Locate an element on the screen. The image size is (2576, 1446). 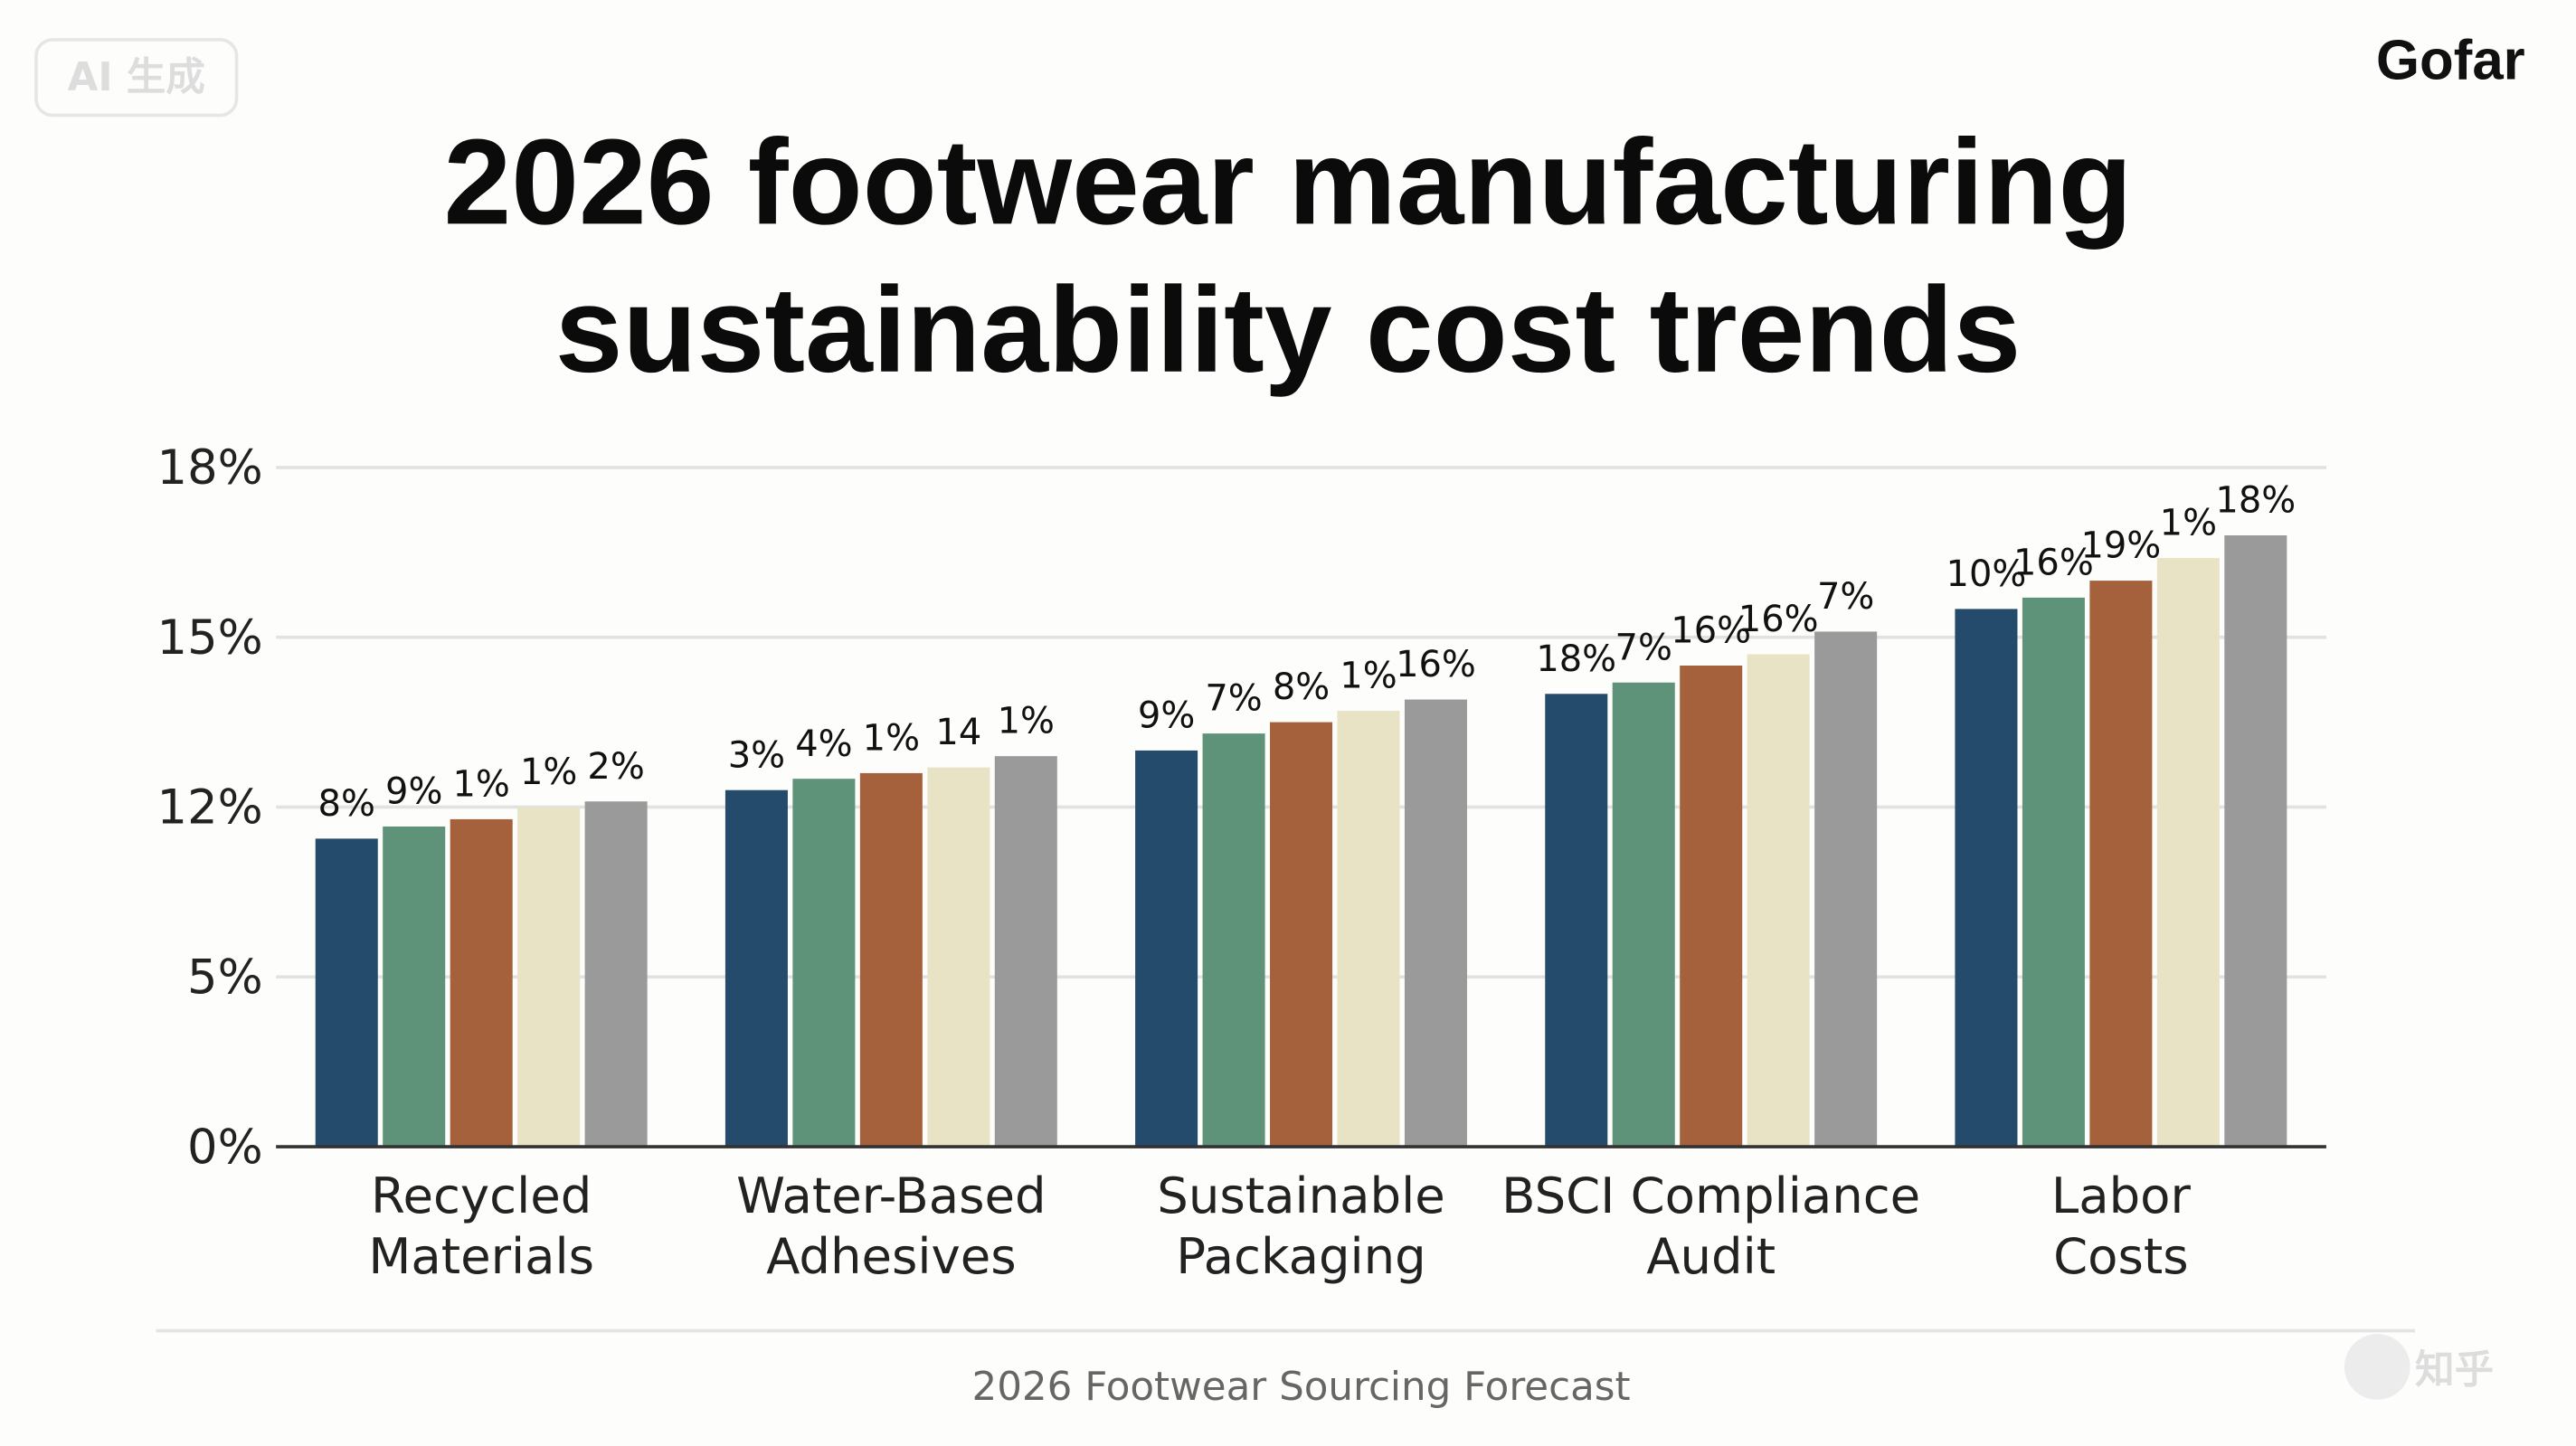
ai-watermark: AI 生成 is located at coordinates (136, 78).